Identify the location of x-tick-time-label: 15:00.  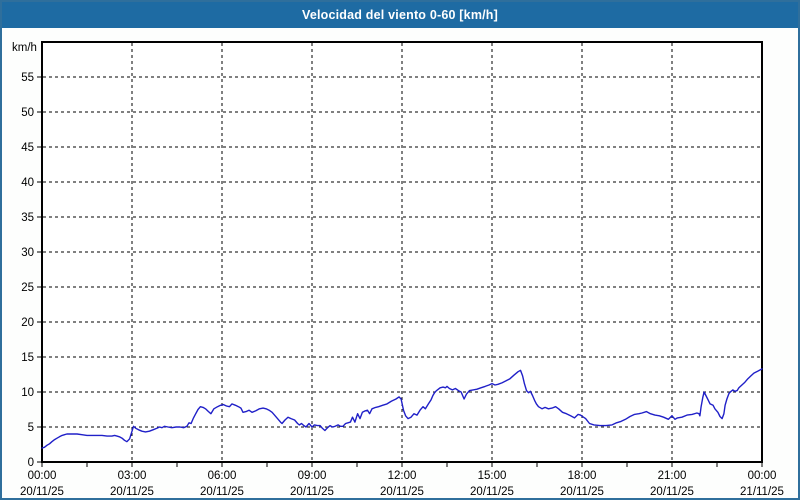
(492, 476).